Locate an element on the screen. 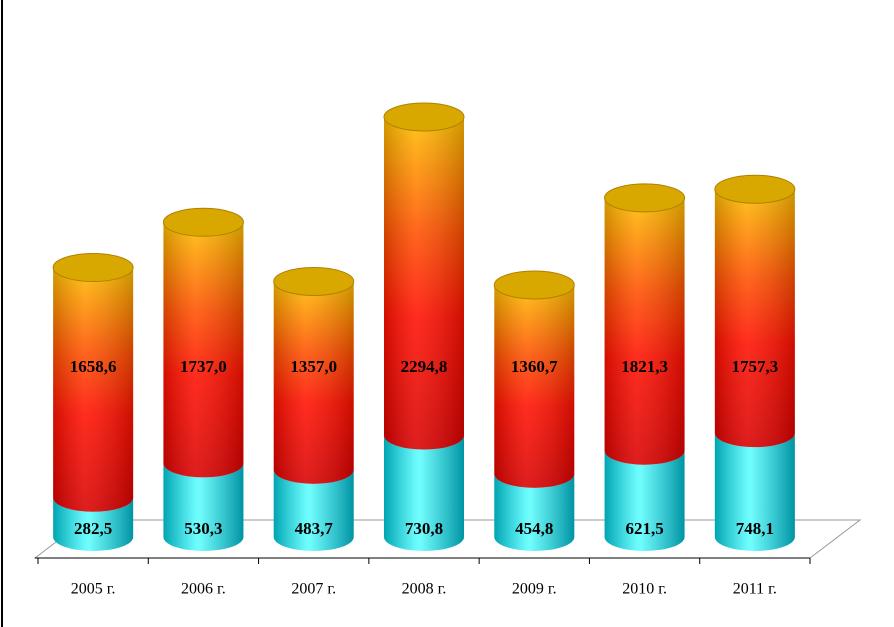 This screenshot has width=894, height=627. value-label: 1658,6 is located at coordinates (93, 366).